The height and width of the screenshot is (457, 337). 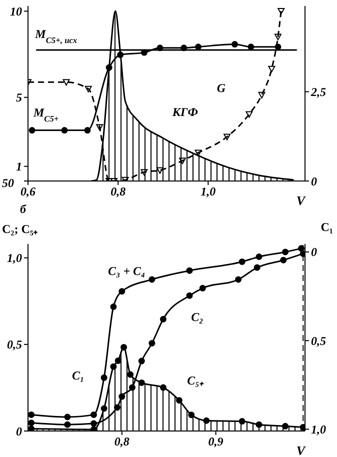 I want to click on y2-tick-label: 0,5, so click(x=318, y=341).